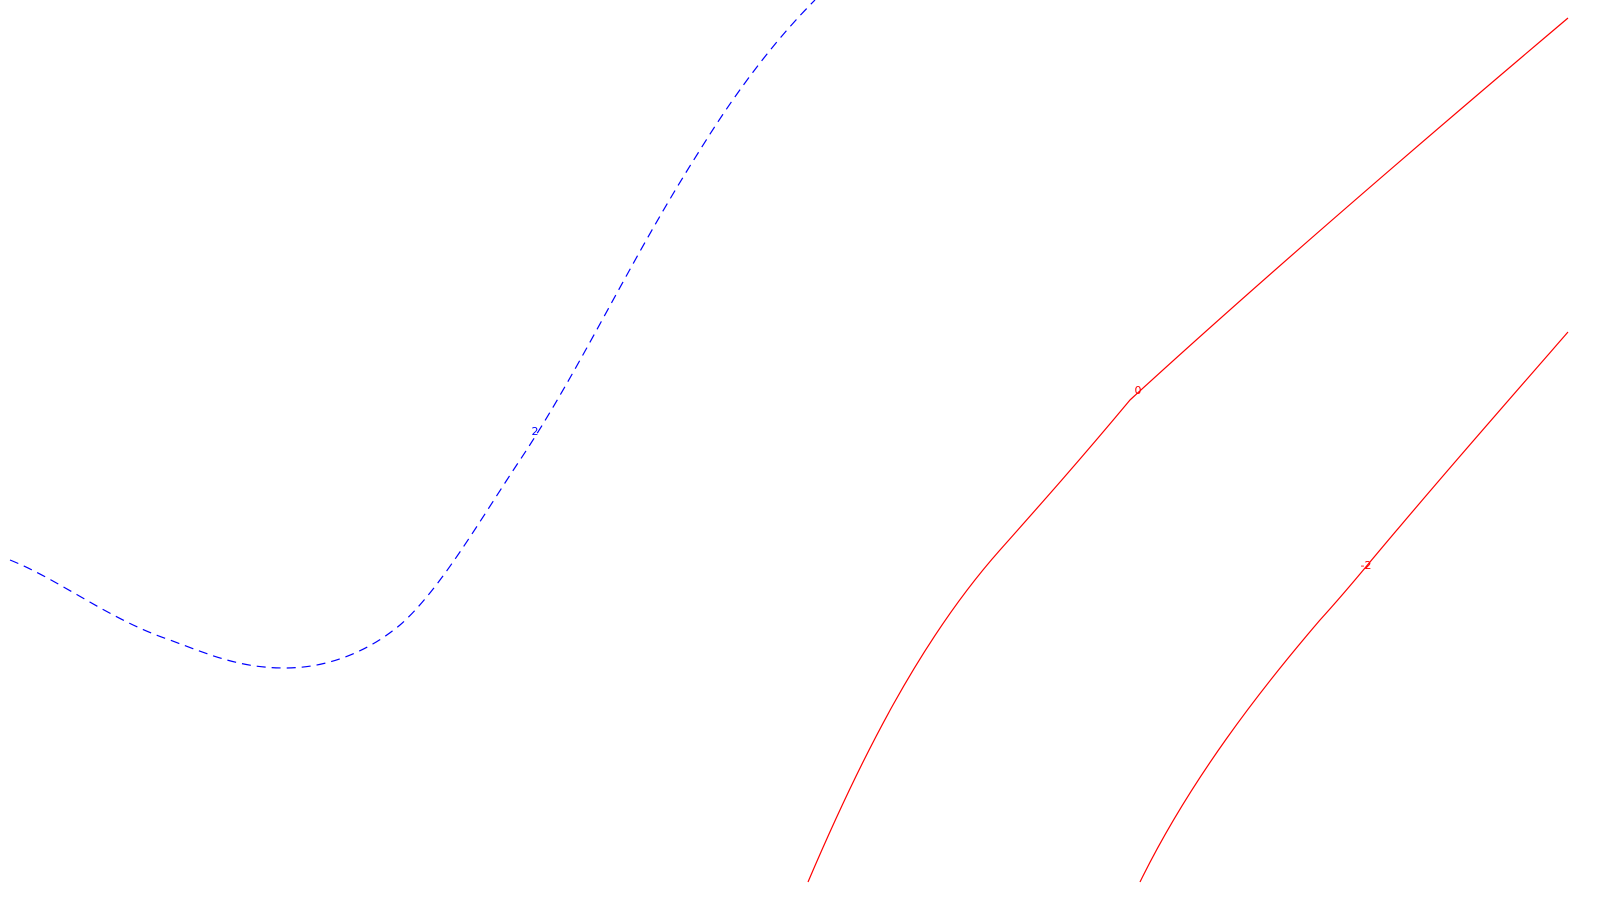 This screenshot has width=1600, height=900. What do you see at coordinates (1366, 565) in the screenshot?
I see `contour-label-neg2: -2` at bounding box center [1366, 565].